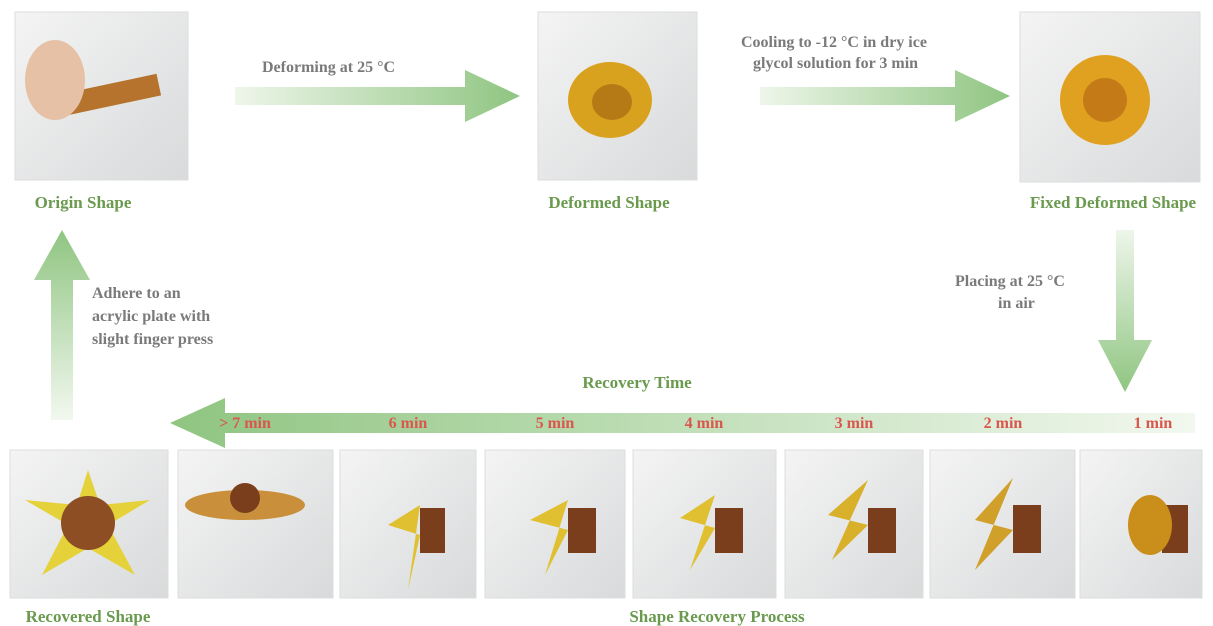 This screenshot has width=1213, height=626. I want to click on time-label: > 7 min, so click(245, 423).